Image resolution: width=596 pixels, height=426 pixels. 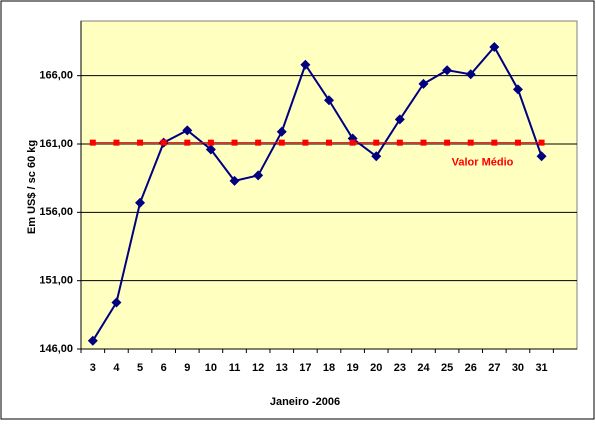 I want to click on y-tick-label: 161,00, so click(x=56, y=144).